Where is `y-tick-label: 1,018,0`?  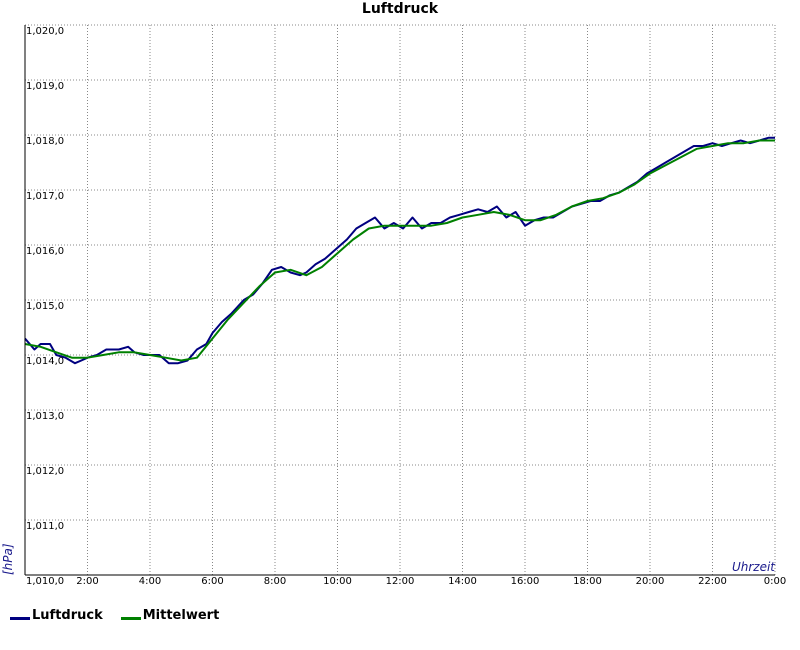
y-tick-label: 1,018,0 is located at coordinates (45, 141).